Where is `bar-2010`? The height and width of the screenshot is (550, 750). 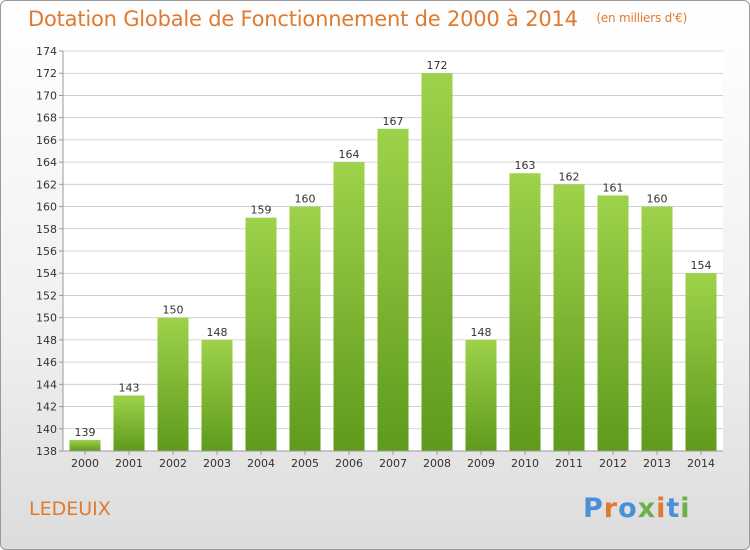 bar-2010 is located at coordinates (525, 312).